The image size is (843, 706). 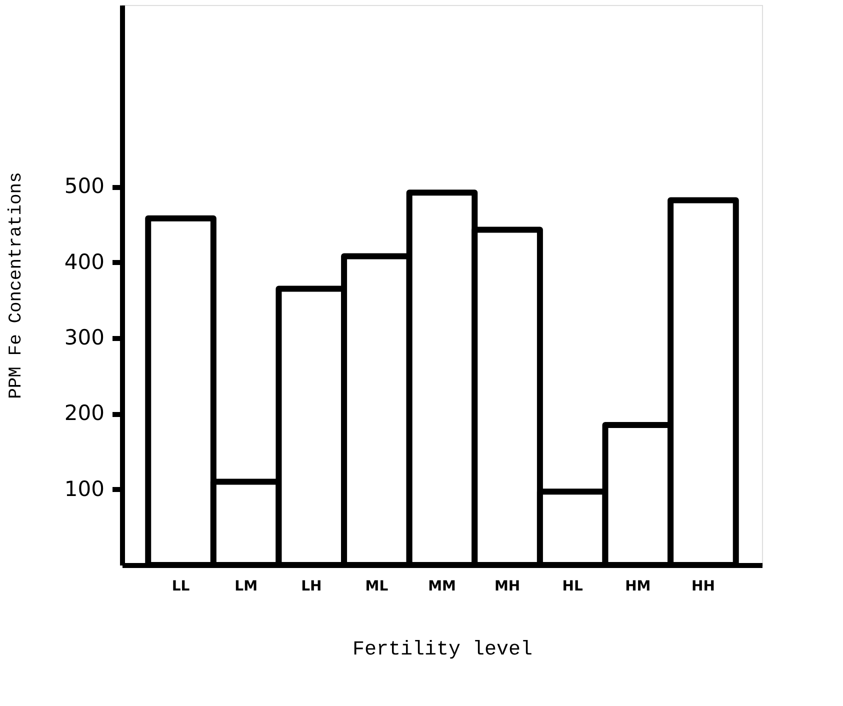 I want to click on y-tick-label: 300, so click(x=84, y=337).